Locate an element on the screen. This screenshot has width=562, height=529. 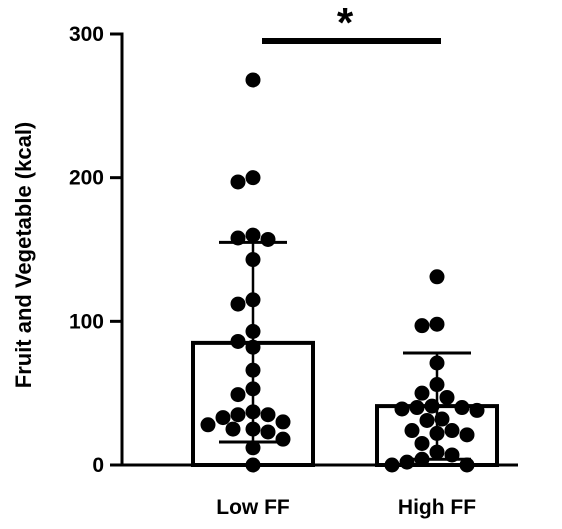
y-tick-label: 0 is located at coordinates (98, 465).